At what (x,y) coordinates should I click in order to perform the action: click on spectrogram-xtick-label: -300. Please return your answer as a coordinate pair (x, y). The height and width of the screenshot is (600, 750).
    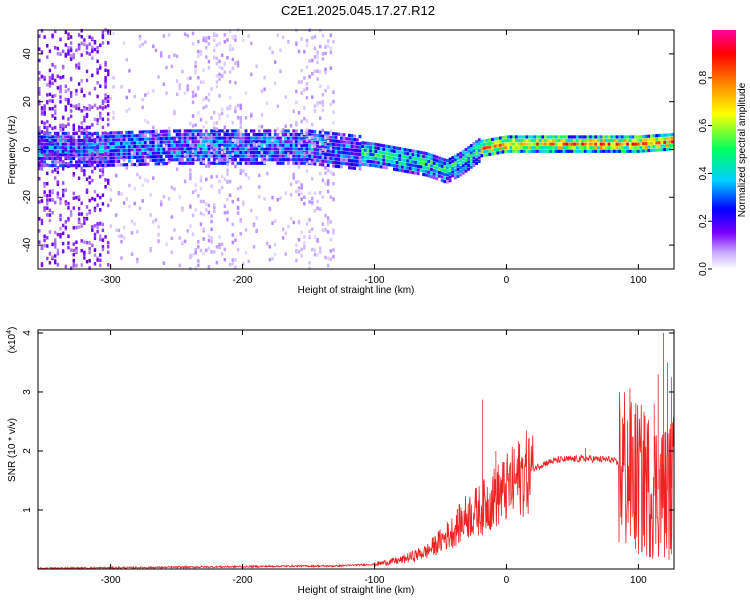
    Looking at the image, I should click on (111, 280).